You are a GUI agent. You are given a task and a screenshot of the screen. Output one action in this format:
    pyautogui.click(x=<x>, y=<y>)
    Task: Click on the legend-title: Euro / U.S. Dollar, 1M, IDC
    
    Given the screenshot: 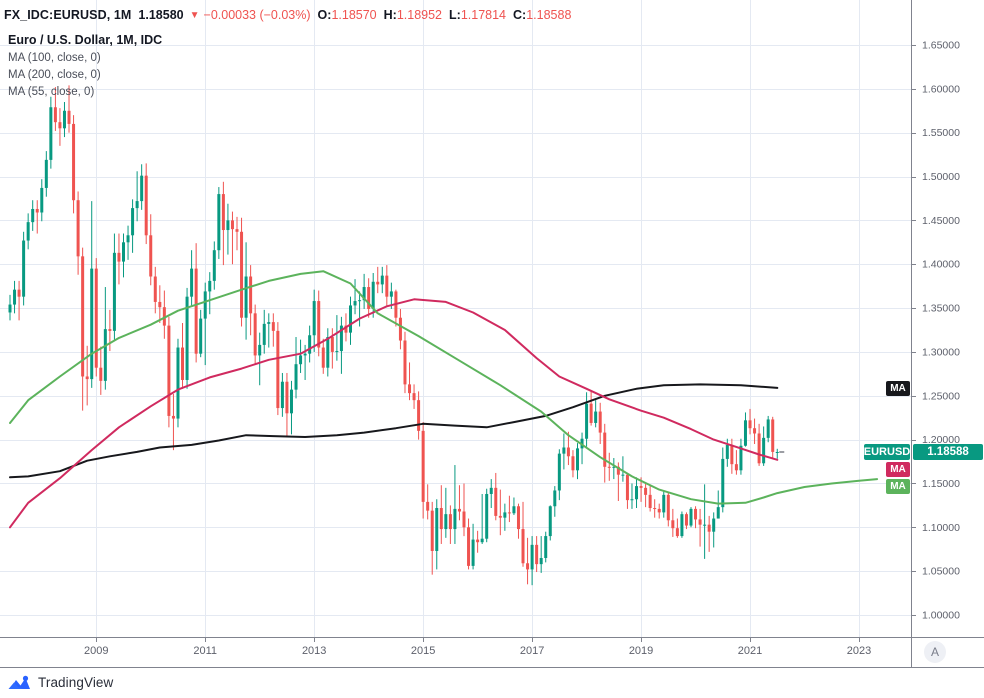 What is the action you would take?
    pyautogui.click(x=85, y=40)
    